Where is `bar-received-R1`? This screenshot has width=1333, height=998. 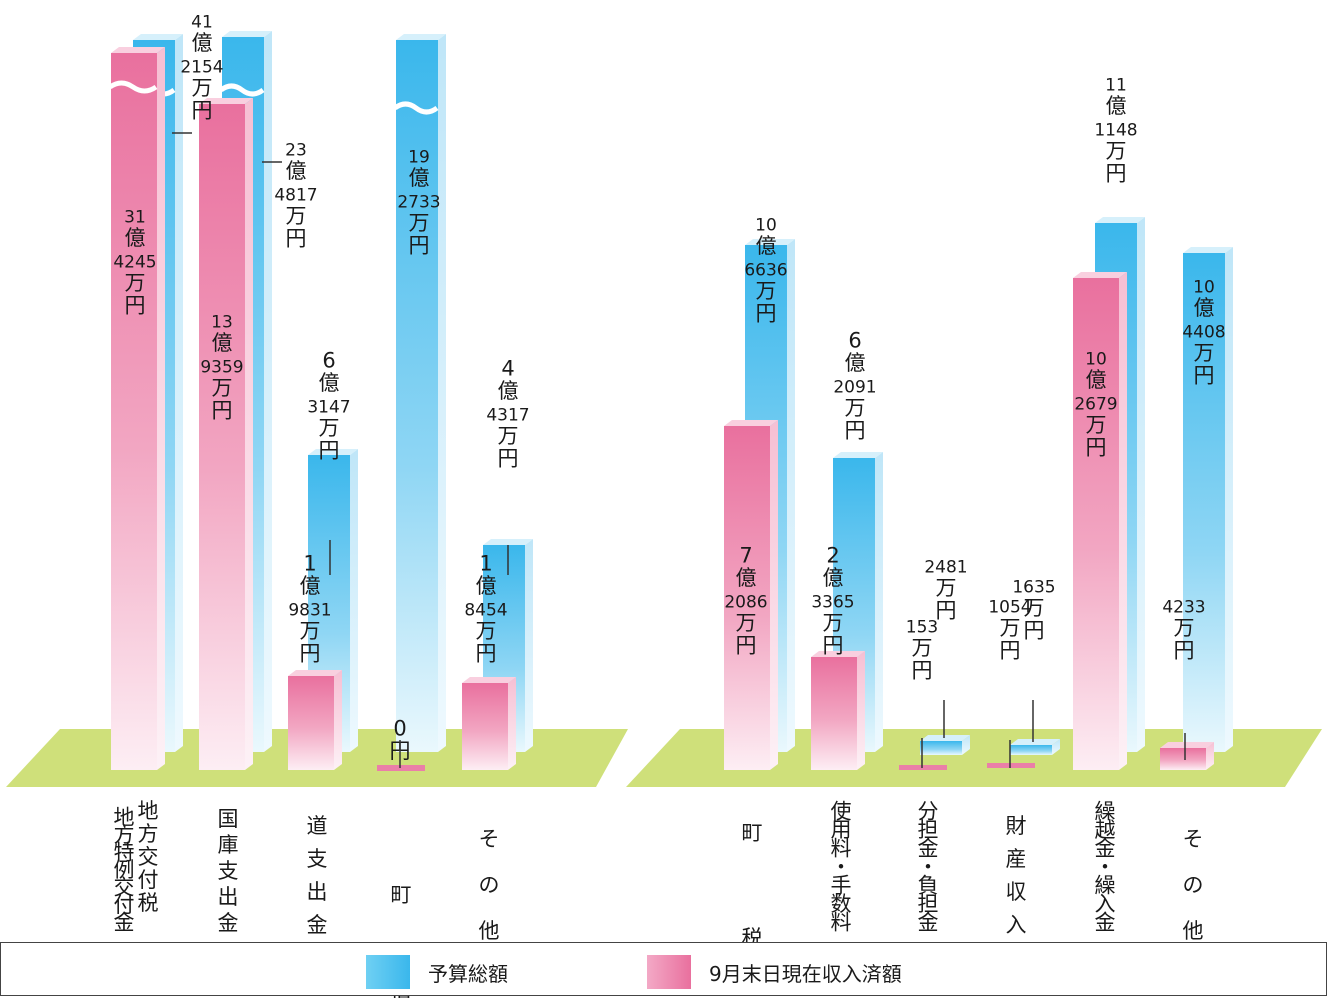 bar-received-R1 is located at coordinates (838, 710).